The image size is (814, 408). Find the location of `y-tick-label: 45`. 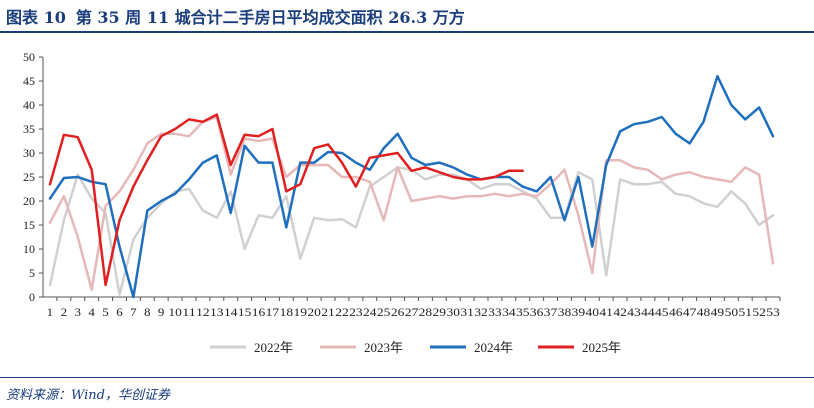

y-tick-label: 45 is located at coordinates (29, 81).